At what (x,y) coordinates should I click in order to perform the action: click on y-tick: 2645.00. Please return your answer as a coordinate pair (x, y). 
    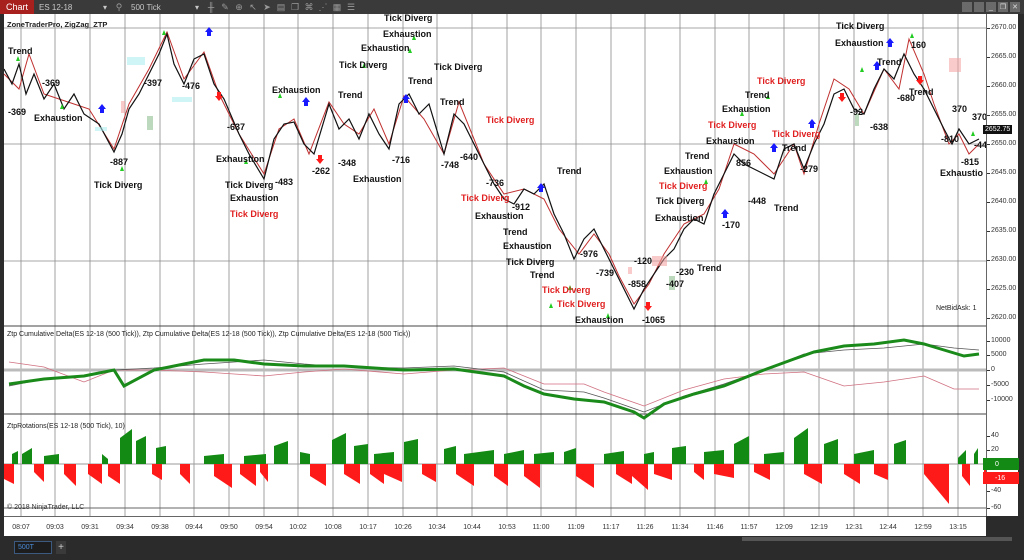
    Looking at the image, I should click on (1004, 172).